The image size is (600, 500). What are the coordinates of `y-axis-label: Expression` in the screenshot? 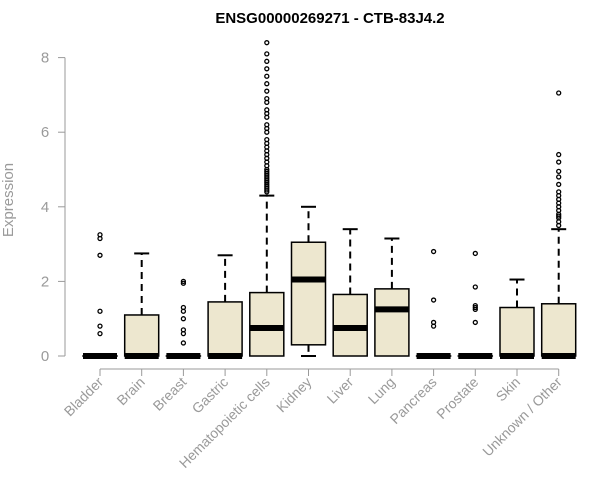 It's located at (8, 200).